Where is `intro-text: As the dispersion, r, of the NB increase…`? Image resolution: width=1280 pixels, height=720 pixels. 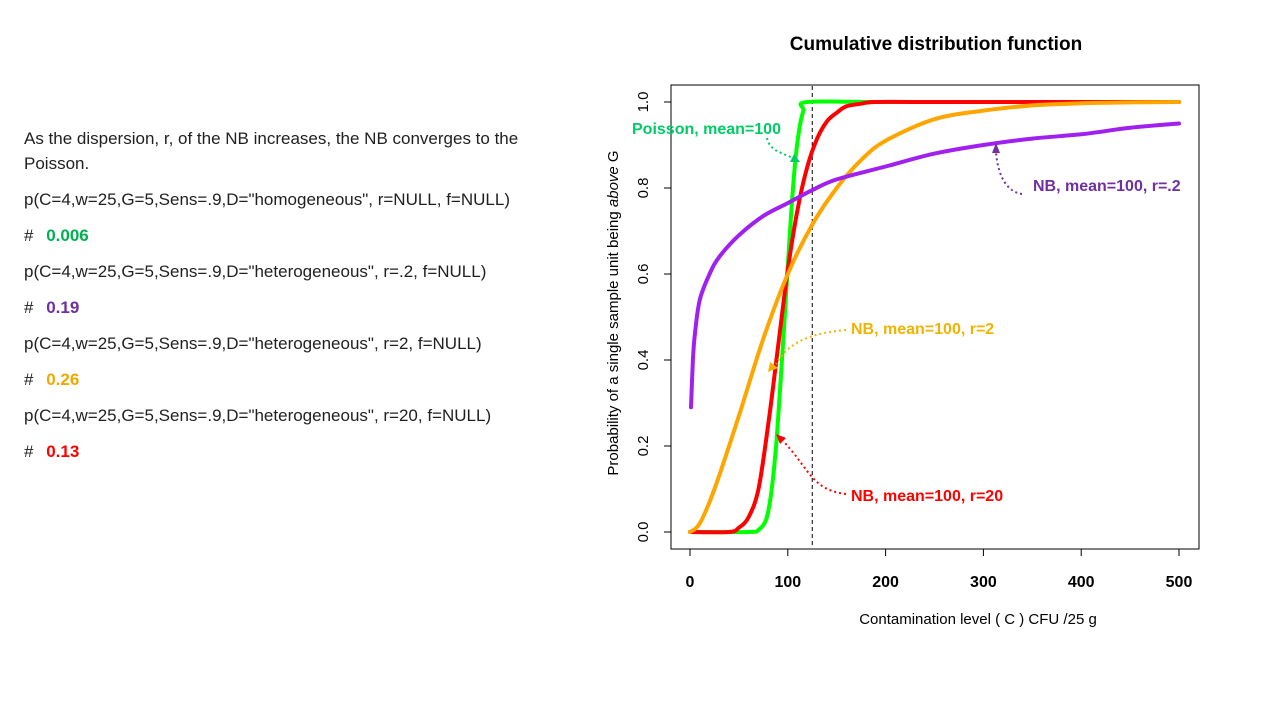
intro-text: As the dispersion, r, of the NB increase… is located at coordinates (271, 151).